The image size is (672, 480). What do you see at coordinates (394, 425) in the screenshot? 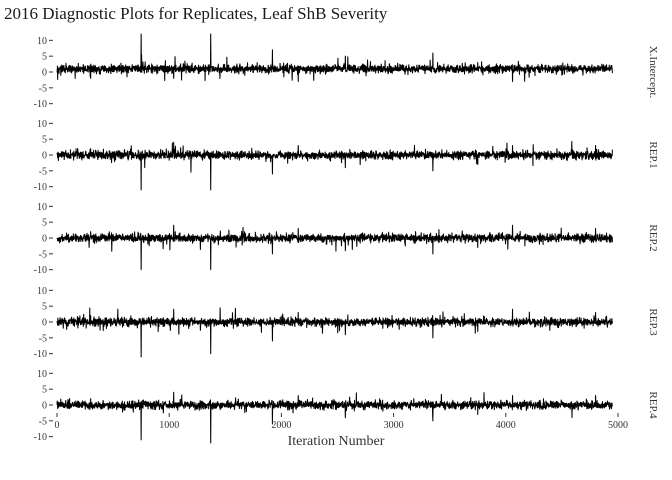
I see `x-tick-label: 3000` at bounding box center [394, 425].